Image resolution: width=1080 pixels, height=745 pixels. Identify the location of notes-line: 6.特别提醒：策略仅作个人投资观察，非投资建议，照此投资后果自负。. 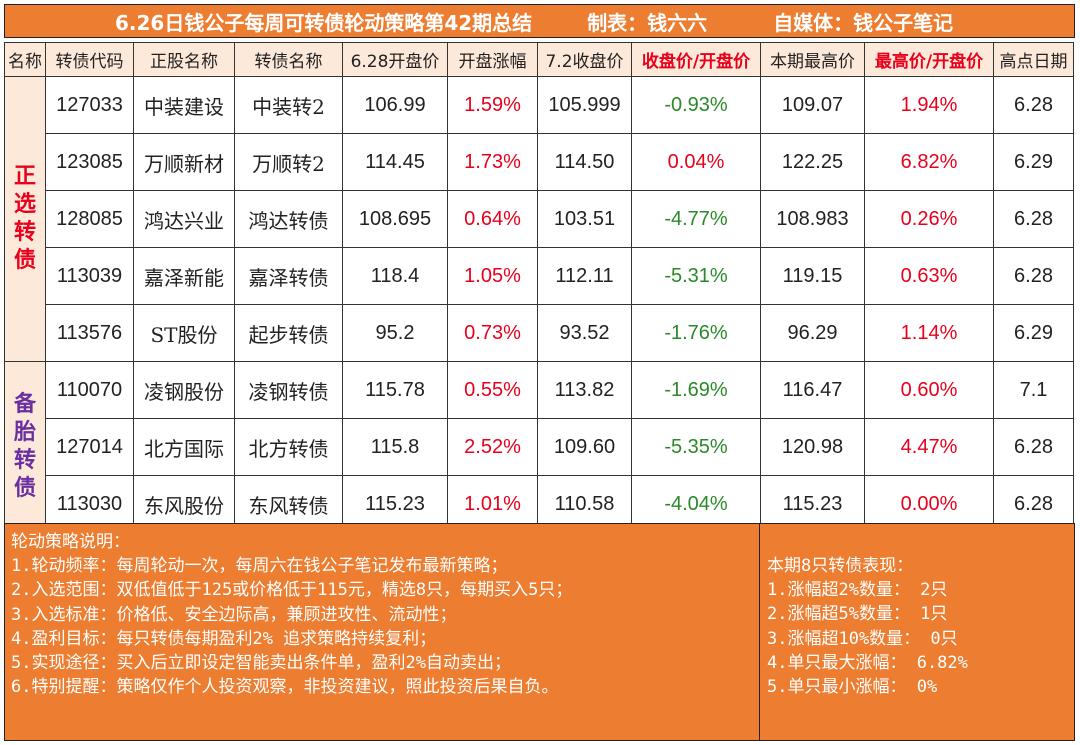
(285, 687).